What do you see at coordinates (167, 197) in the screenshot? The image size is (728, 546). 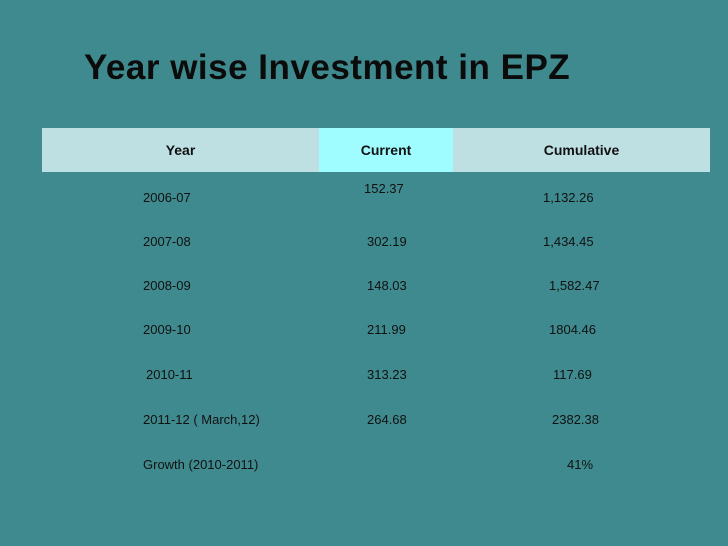 I see `cell-year: 2006-07` at bounding box center [167, 197].